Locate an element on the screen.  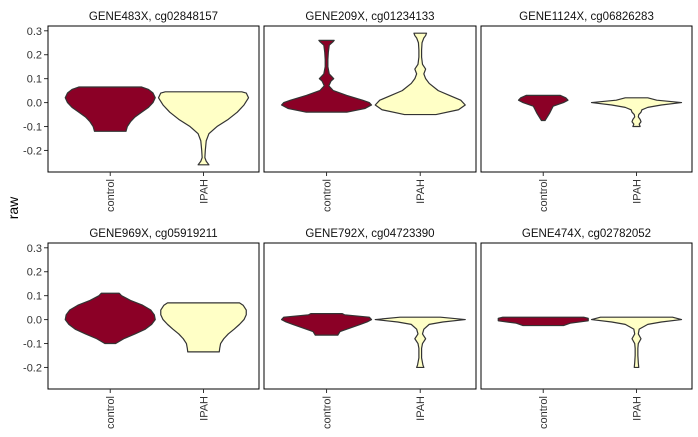
panel-title: GENE792X, cg04723390 is located at coordinates (369, 234).